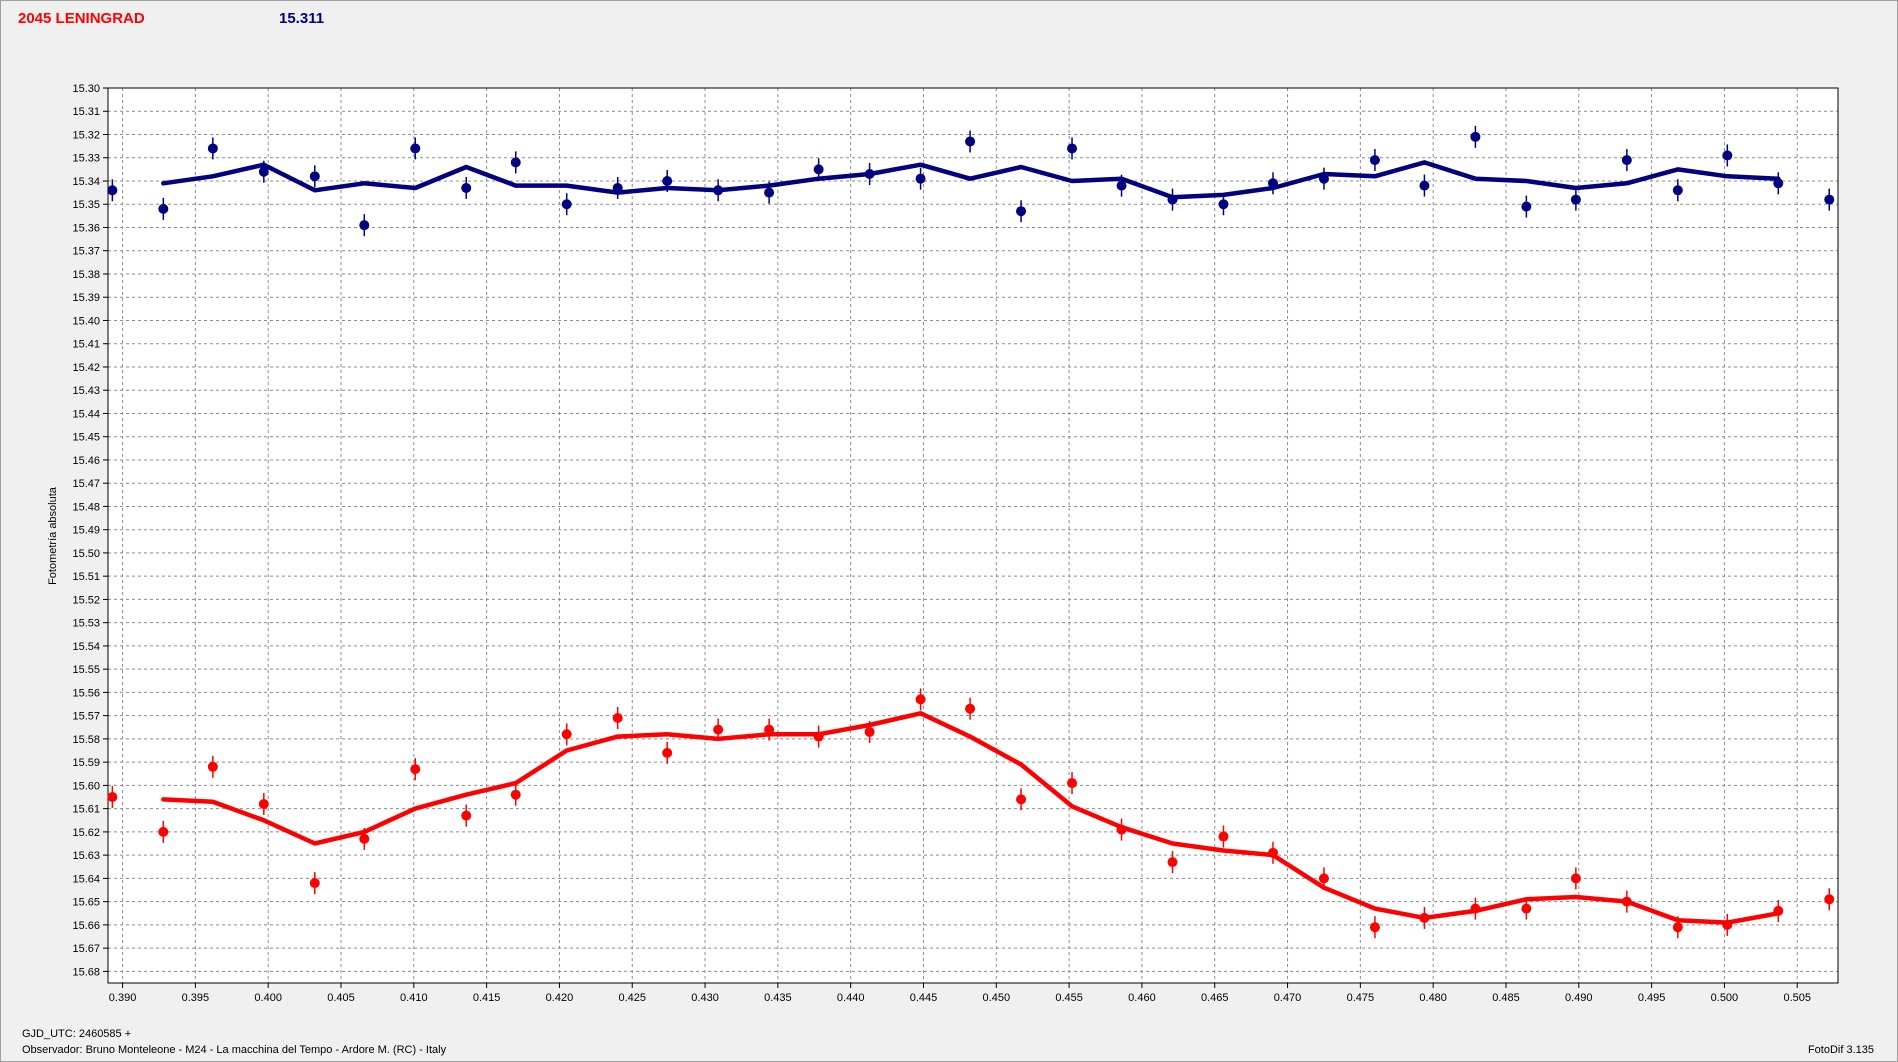 Image resolution: width=1898 pixels, height=1062 pixels. Describe the element at coordinates (86, 717) in the screenshot. I see `y-tick-label: 15.57` at that location.